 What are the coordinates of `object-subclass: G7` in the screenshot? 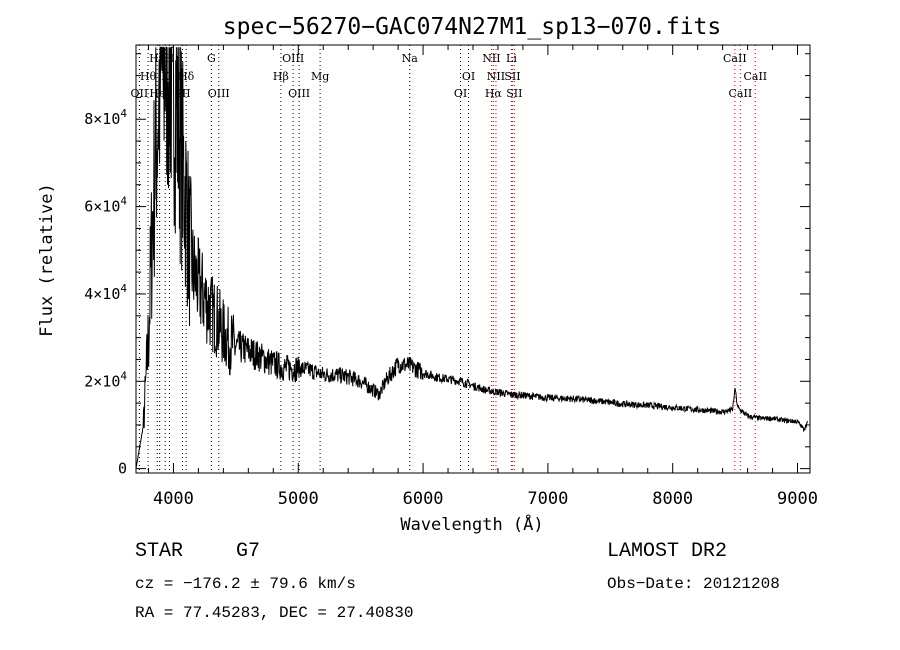 It's located at (248, 551).